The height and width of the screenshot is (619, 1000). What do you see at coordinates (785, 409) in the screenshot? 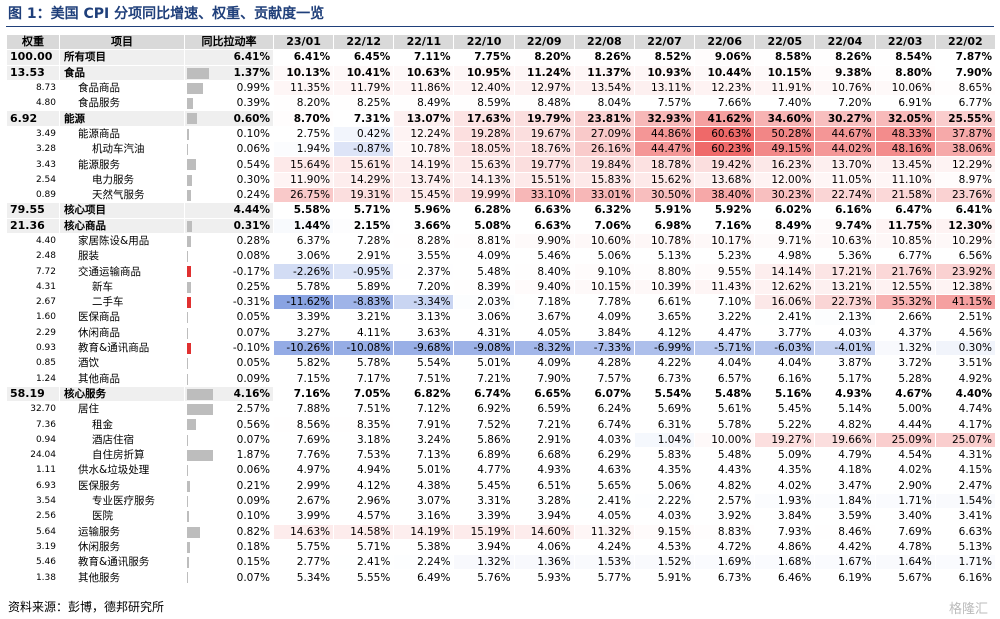
I see `yoy-value: 5.45%` at bounding box center [785, 409].